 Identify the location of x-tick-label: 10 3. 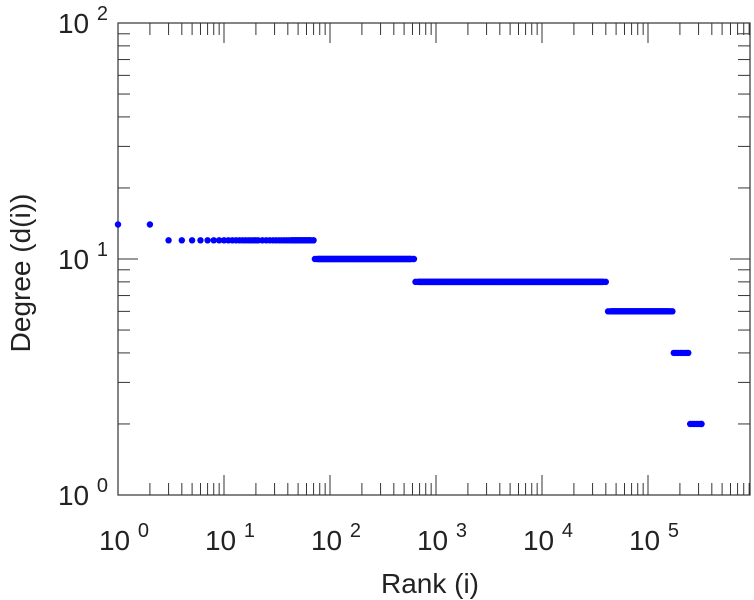
(442, 538).